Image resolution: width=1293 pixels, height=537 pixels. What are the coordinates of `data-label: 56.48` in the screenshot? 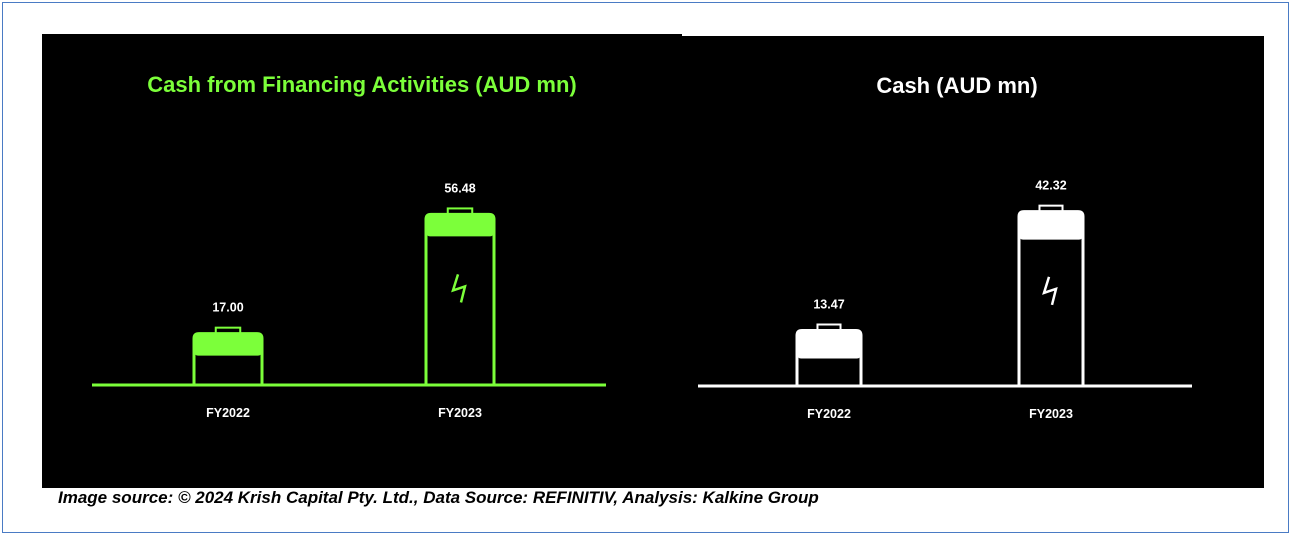 It's located at (459, 188).